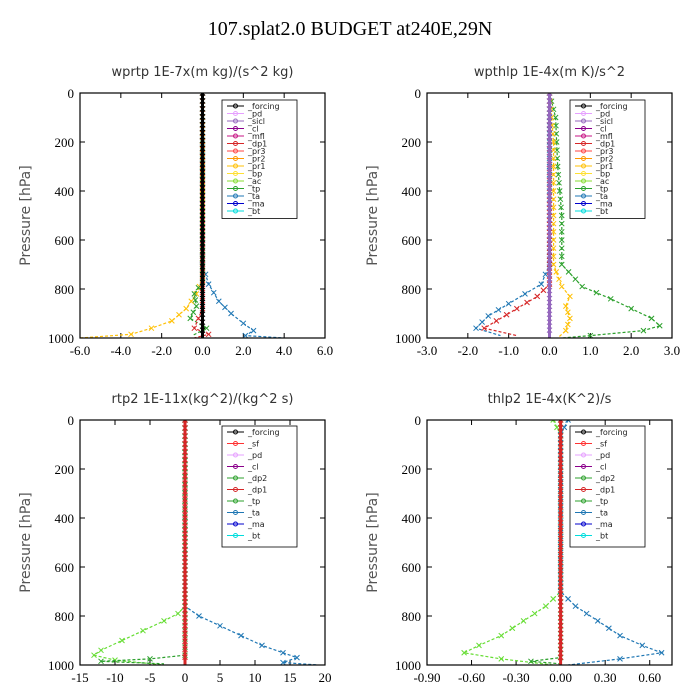  What do you see at coordinates (649, 677) in the screenshot?
I see `x-tick-label: 0.60` at bounding box center [649, 677].